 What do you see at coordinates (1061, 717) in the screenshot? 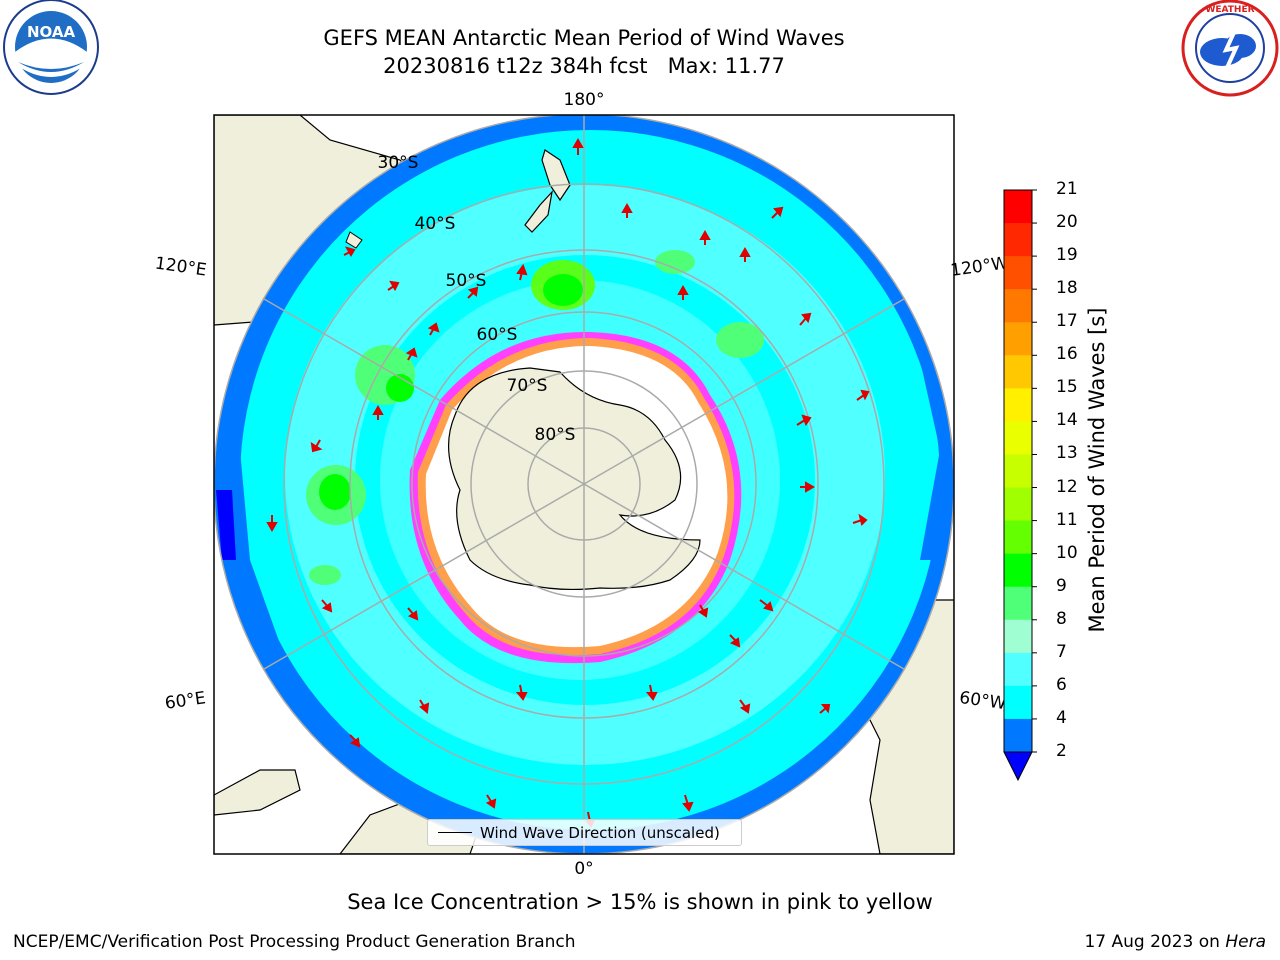
I see `colorbar-tick-label: 4` at bounding box center [1061, 717].